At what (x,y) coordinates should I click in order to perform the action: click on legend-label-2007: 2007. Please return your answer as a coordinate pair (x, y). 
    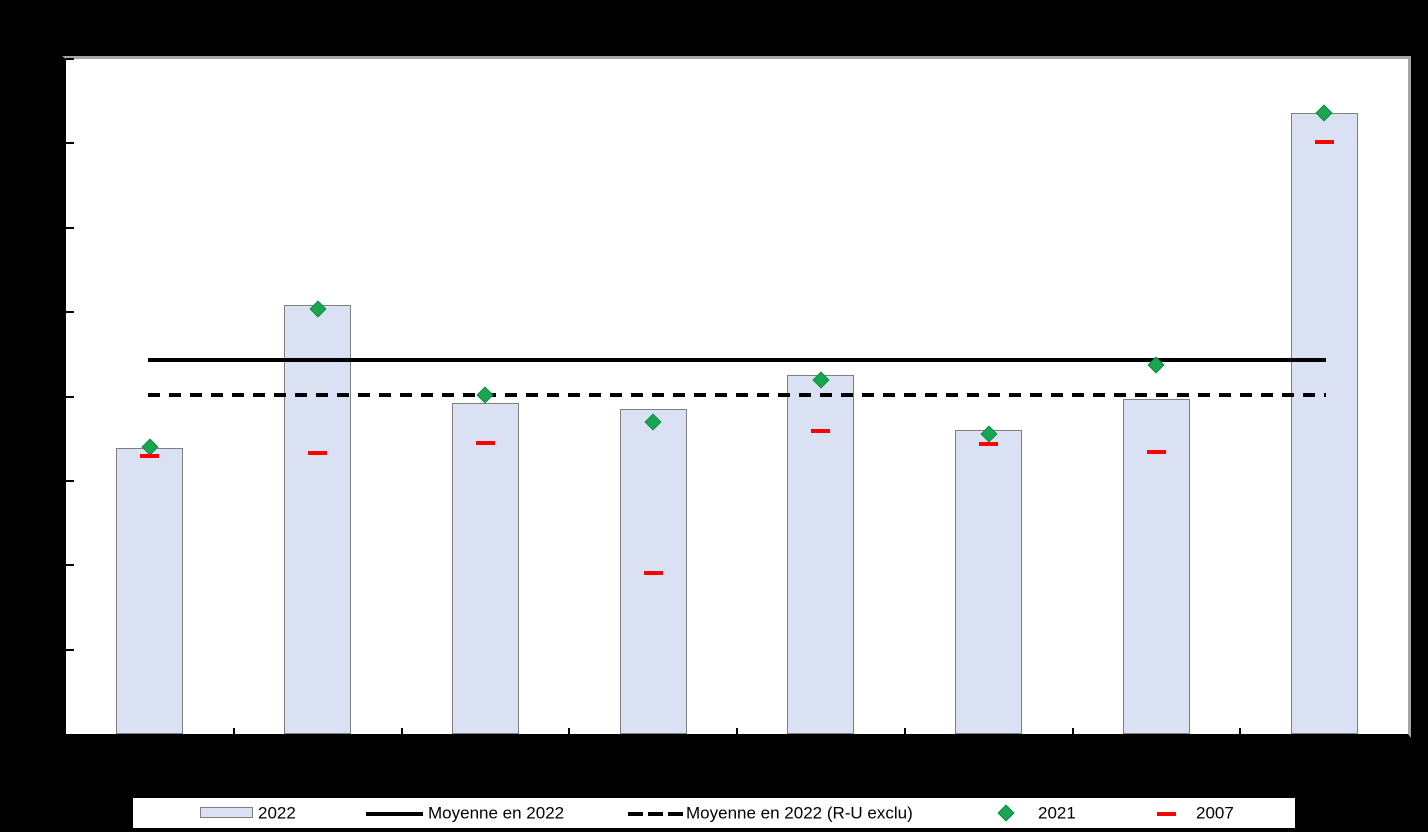
    Looking at the image, I should click on (1215, 813).